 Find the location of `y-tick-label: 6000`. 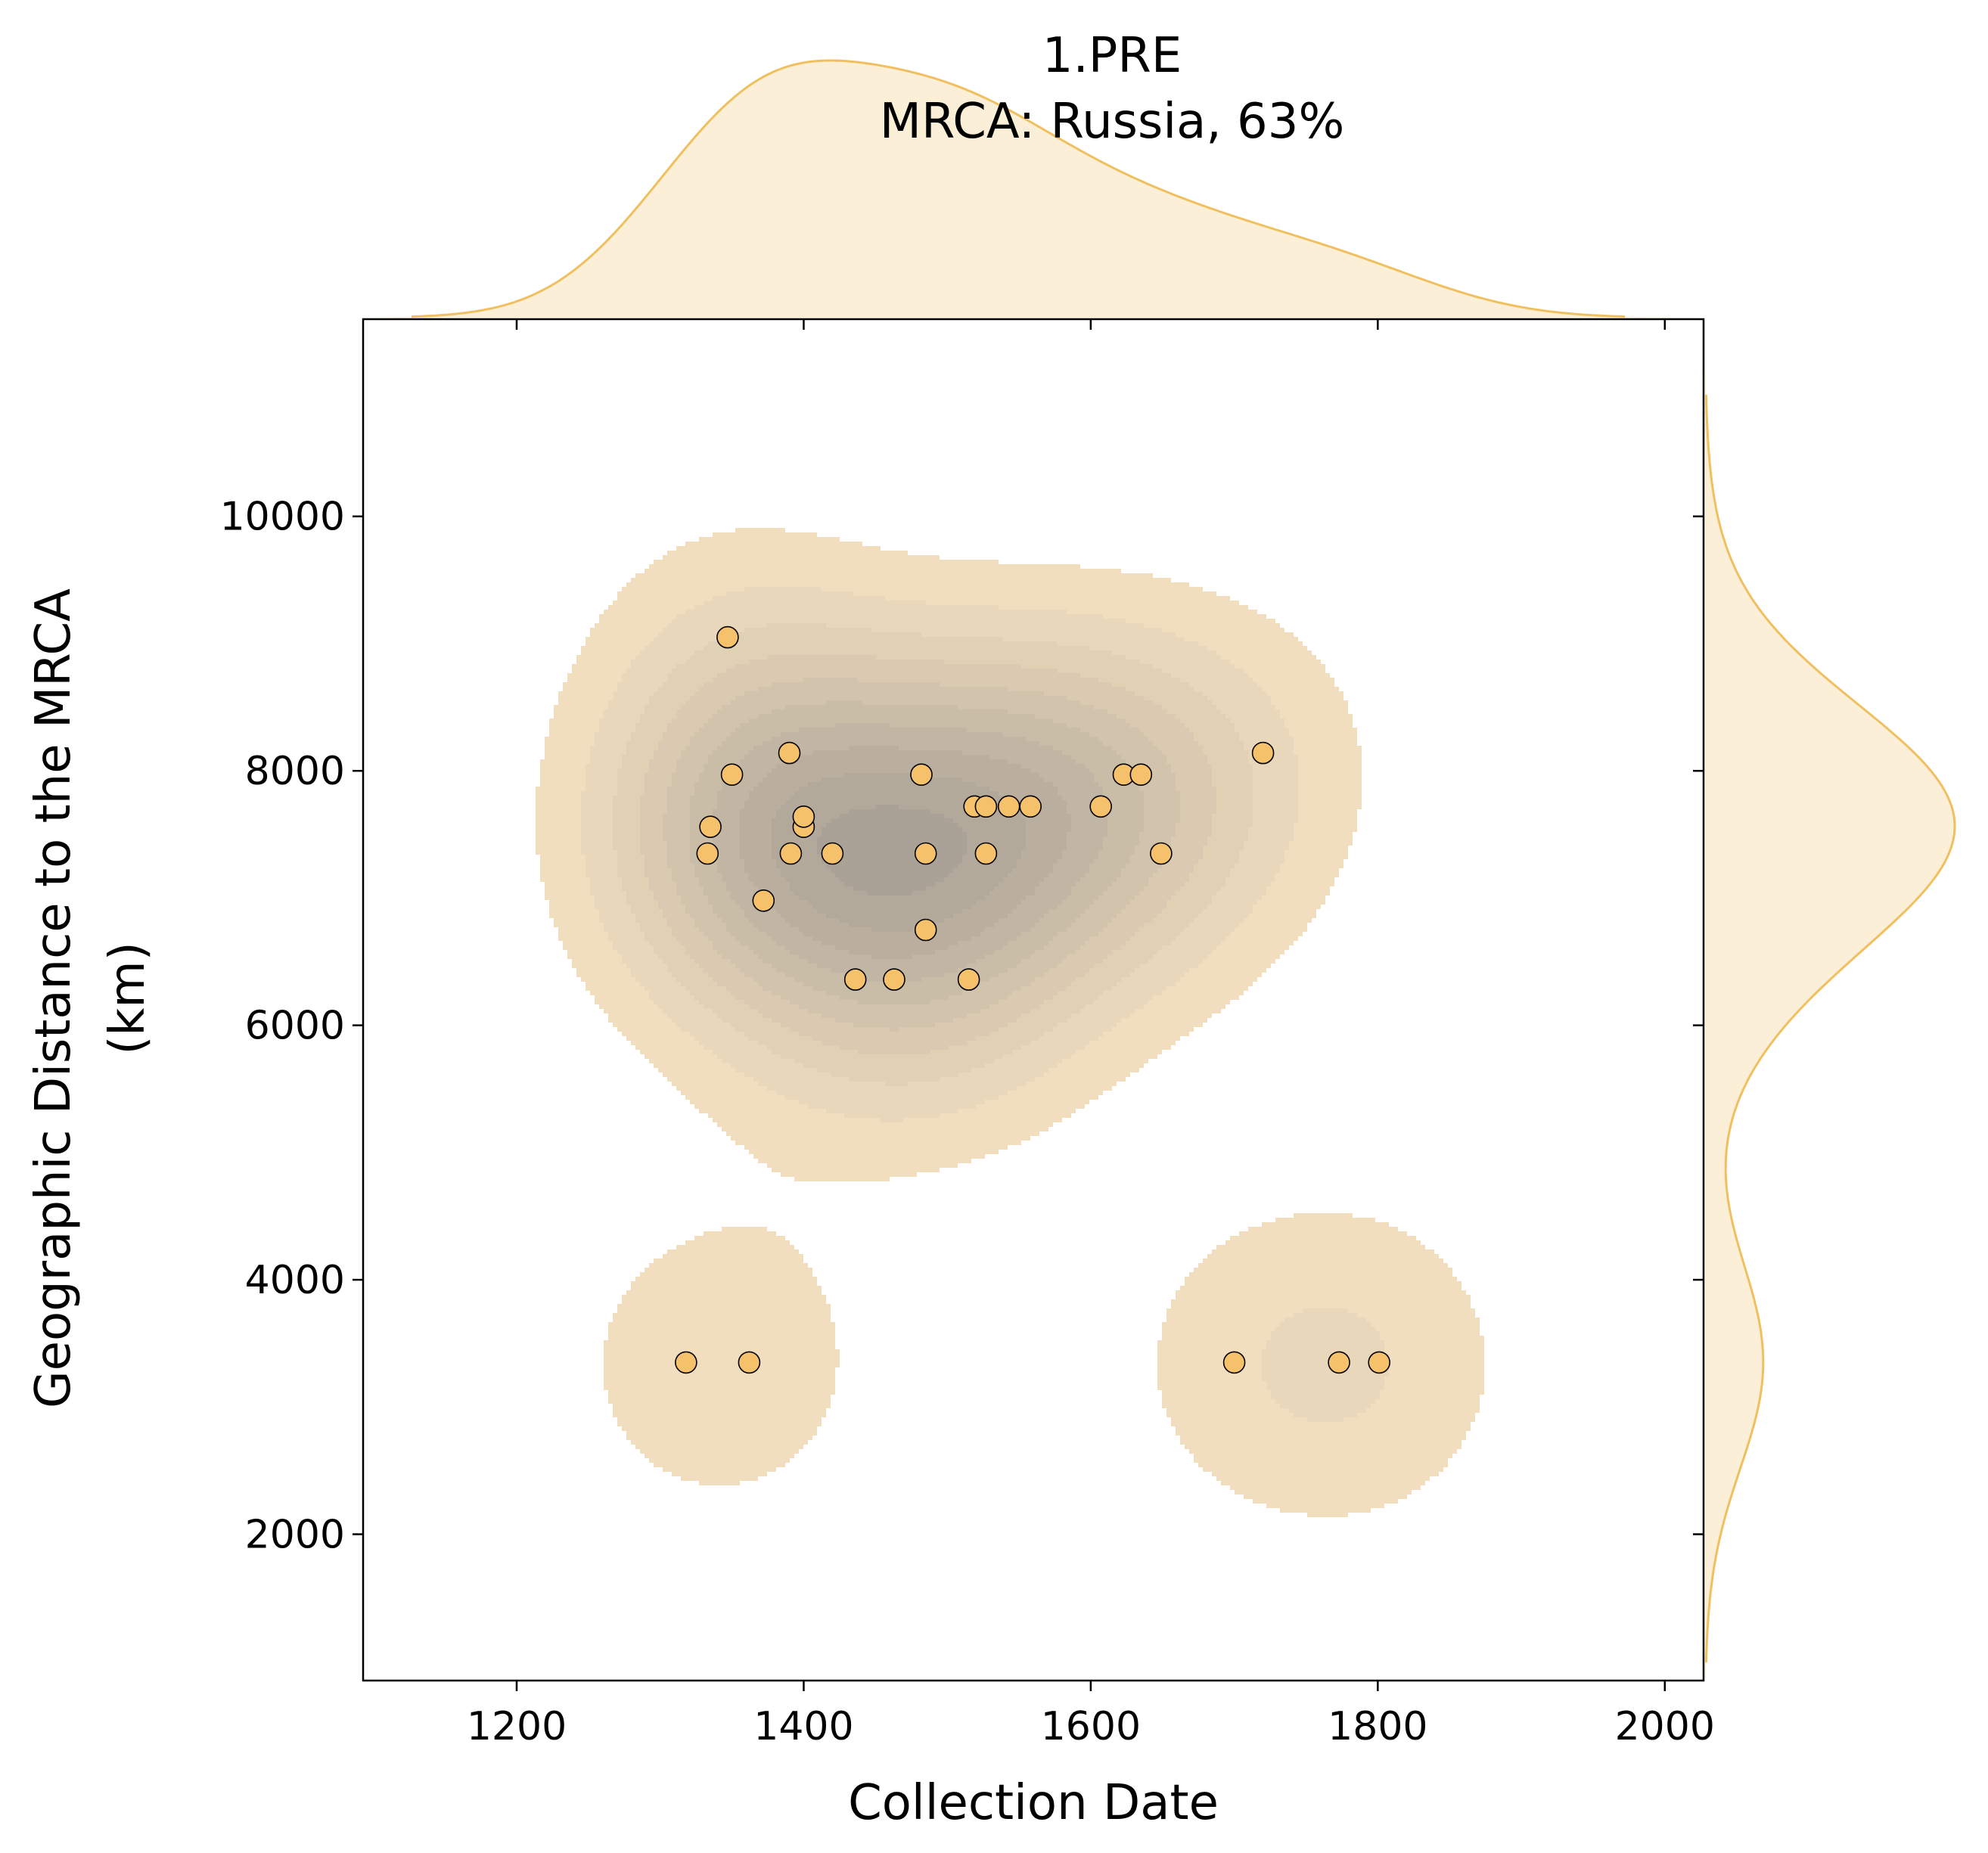

y-tick-label: 6000 is located at coordinates (295, 1026).